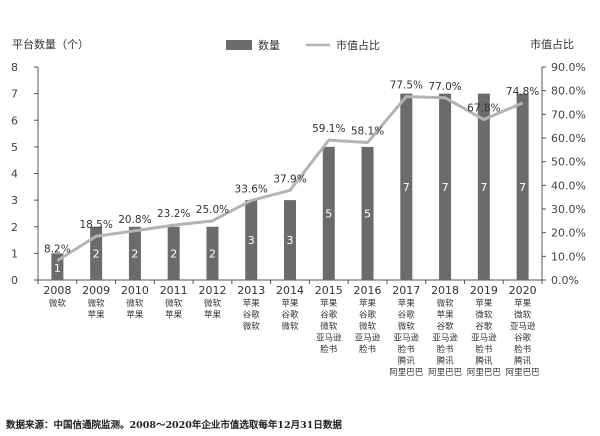  I want to click on legend-bar-label: 数量, so click(269, 45).